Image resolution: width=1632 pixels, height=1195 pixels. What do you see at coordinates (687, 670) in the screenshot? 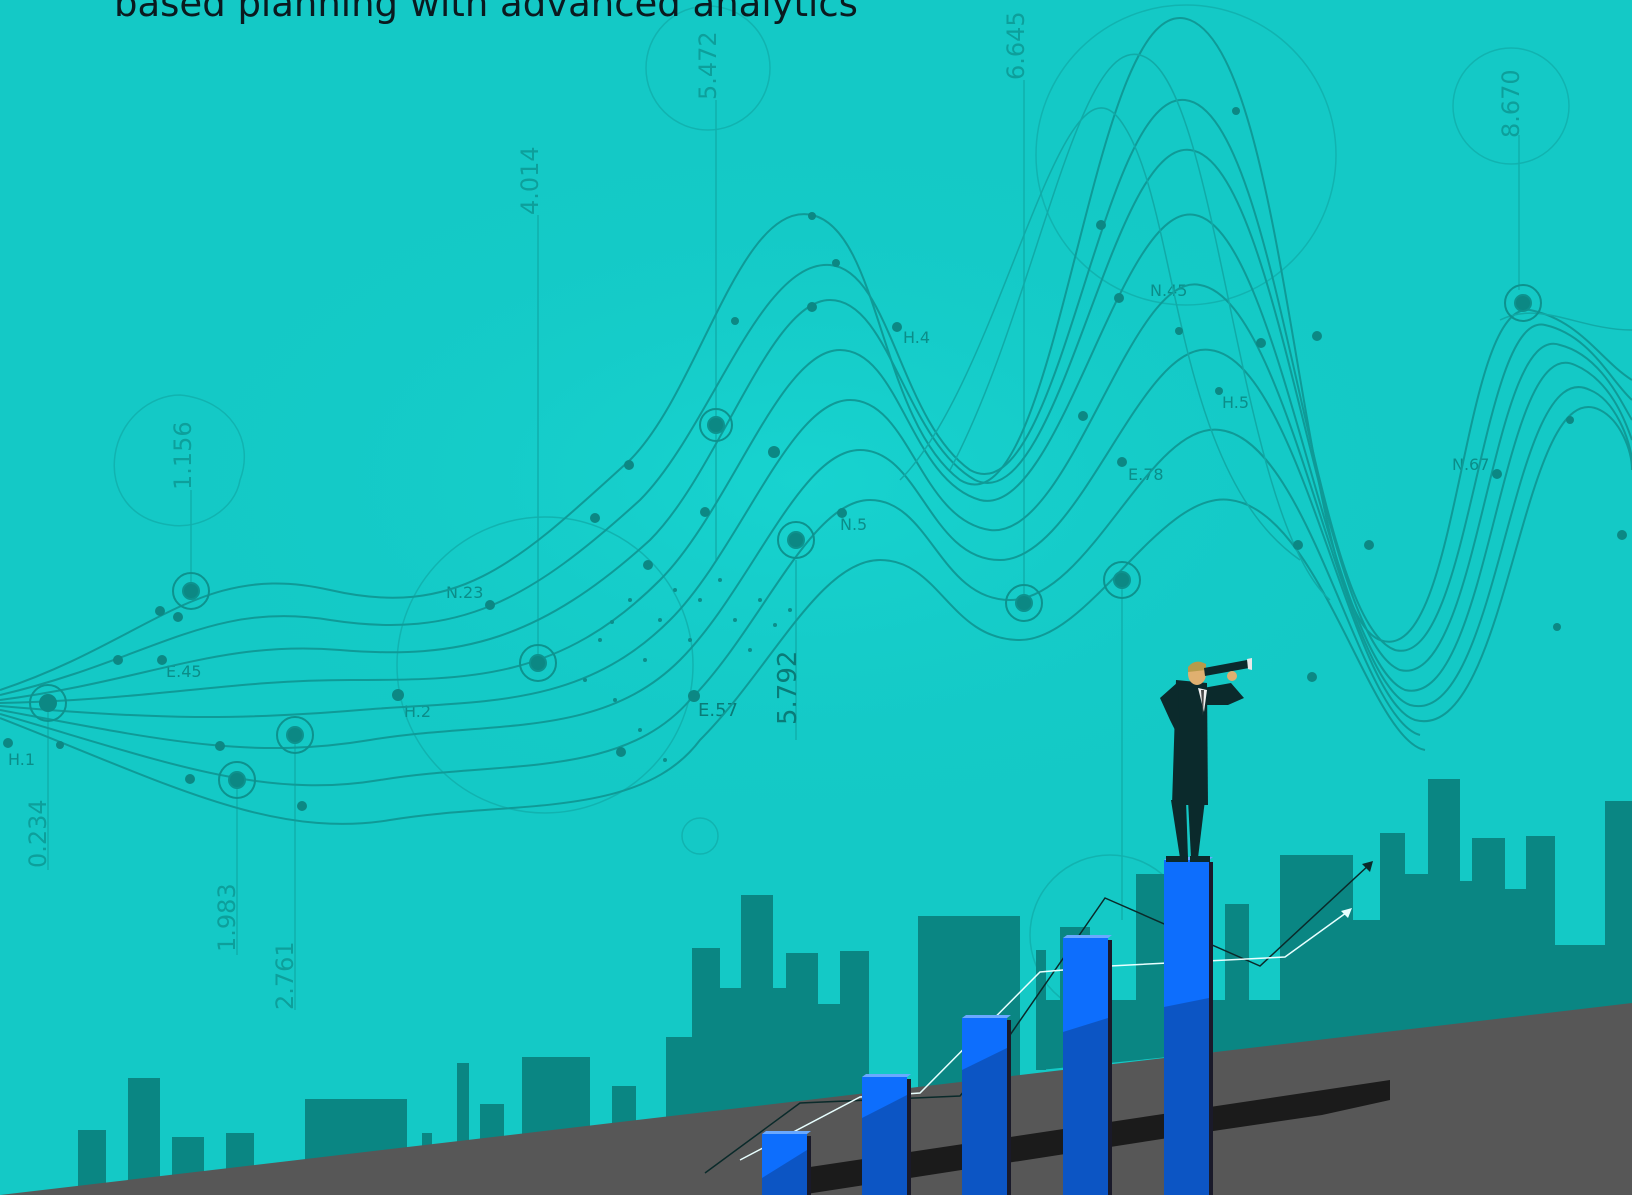
I see `speckle-cluster` at bounding box center [687, 670].